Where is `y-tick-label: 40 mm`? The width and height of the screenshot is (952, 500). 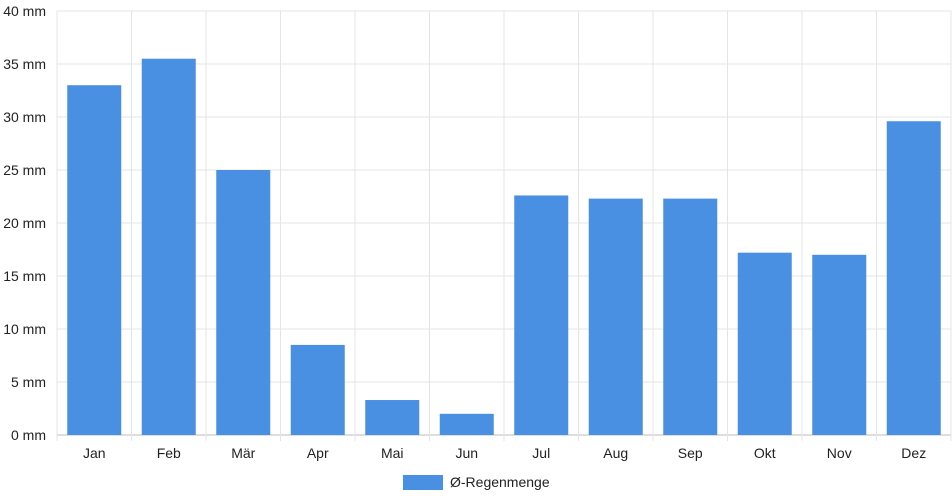
y-tick-label: 40 mm is located at coordinates (24, 11).